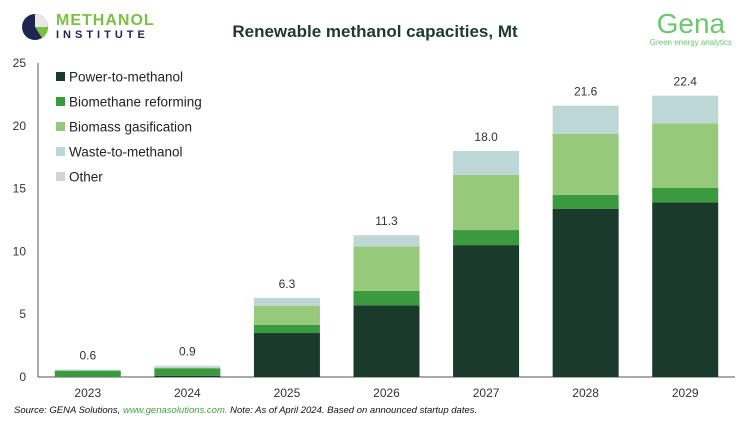 The height and width of the screenshot is (424, 750). Describe the element at coordinates (187, 352) in the screenshot. I see `total-data-label: 0.9` at that location.